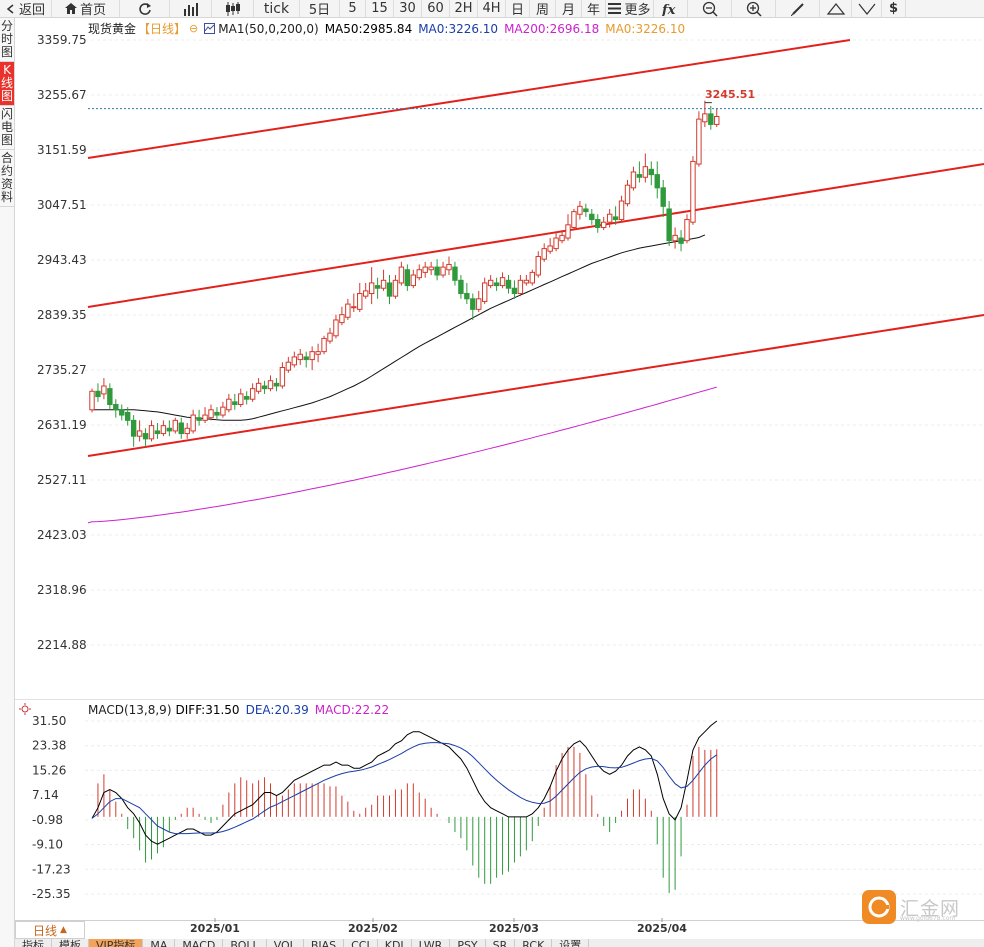 This screenshot has width=984, height=947. Describe the element at coordinates (361, 943) in the screenshot. I see `indicator-tab-8: CCI` at that location.